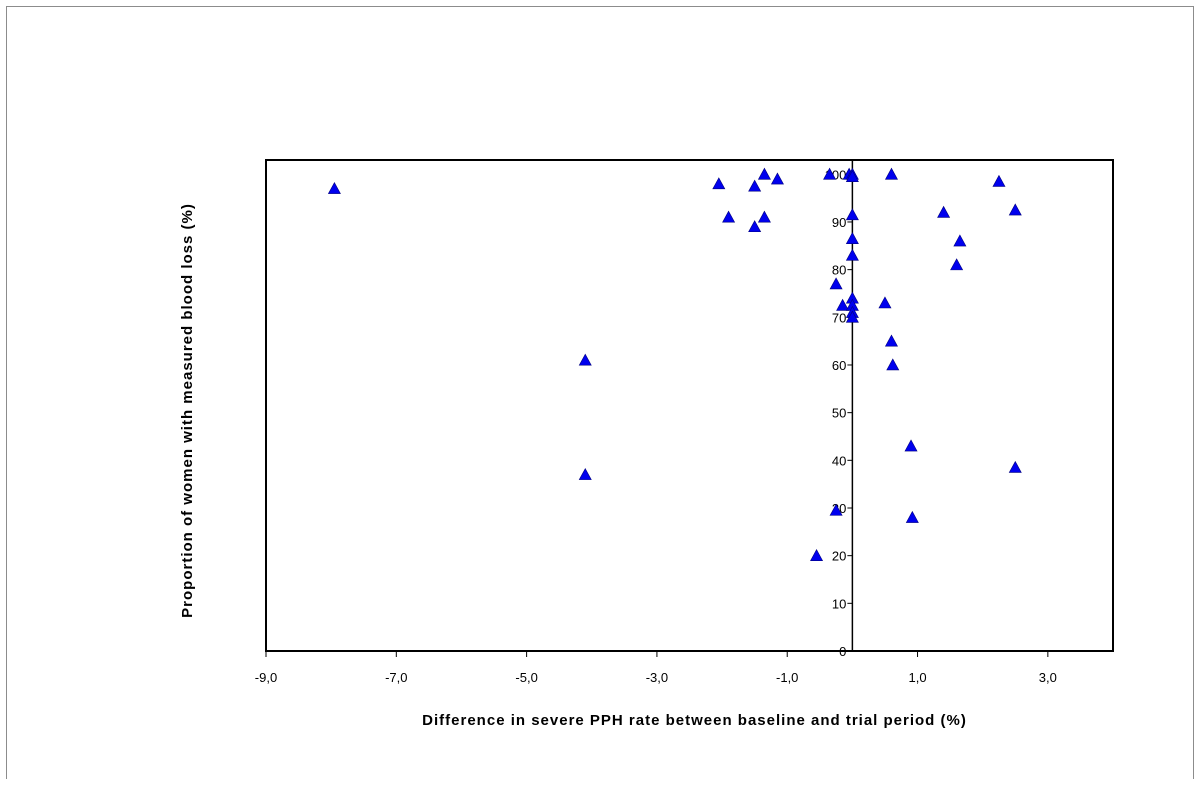  I want to click on x-tick-label: 3,0, so click(1048, 677).